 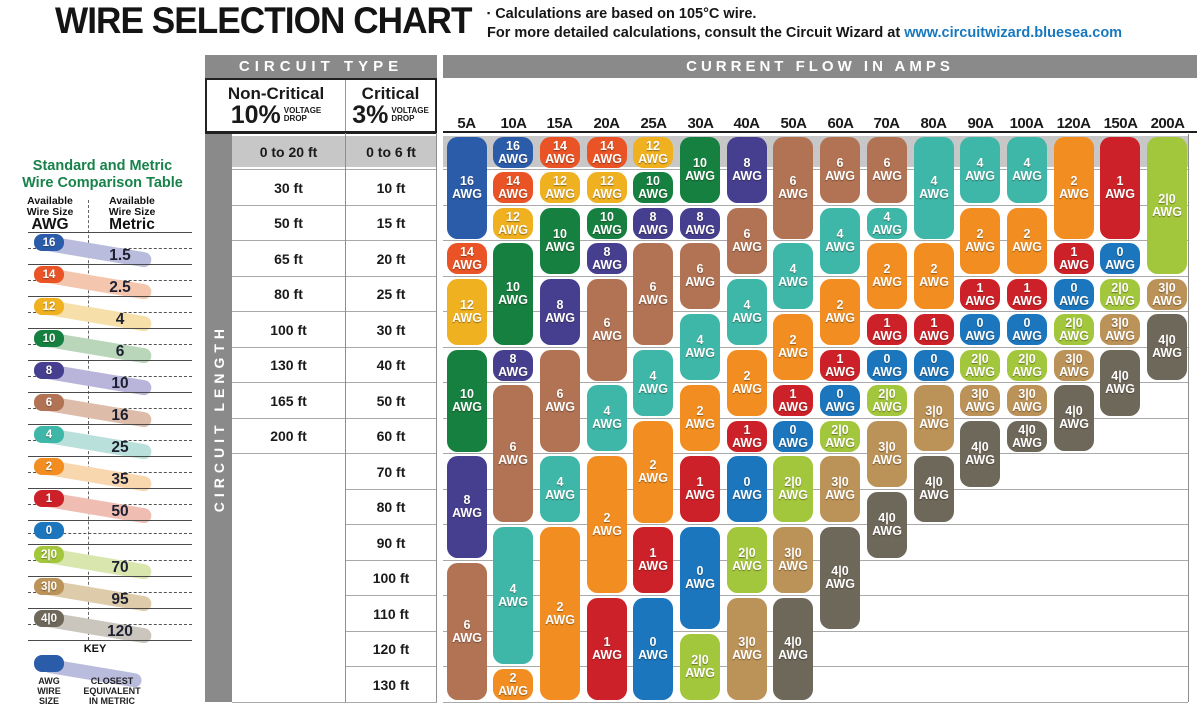 What do you see at coordinates (391, 614) in the screenshot?
I see `row-label-critical: 110 ft` at bounding box center [391, 614].